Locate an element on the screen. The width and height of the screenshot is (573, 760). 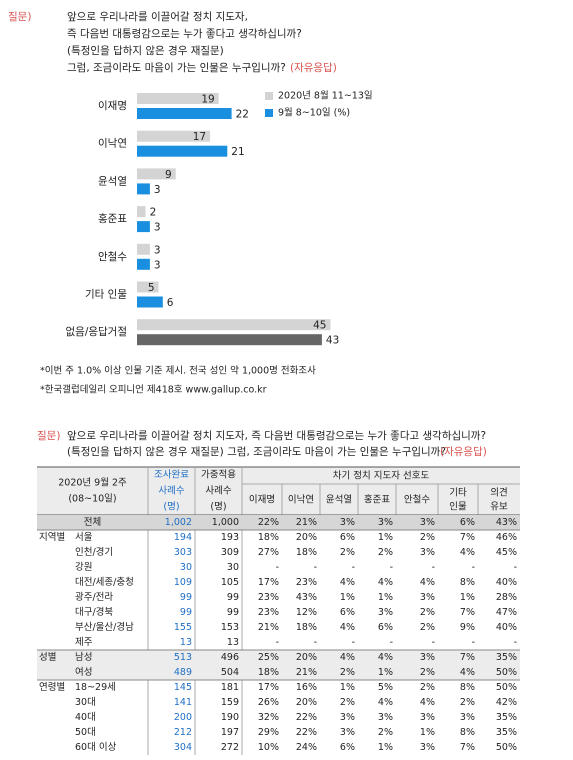
value-label: 21 is located at coordinates (237, 152).